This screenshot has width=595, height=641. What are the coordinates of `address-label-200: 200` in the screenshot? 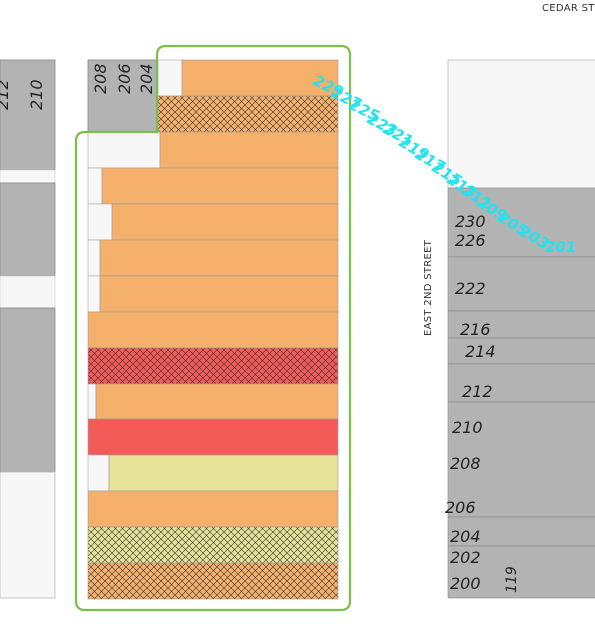 It's located at (465, 583).